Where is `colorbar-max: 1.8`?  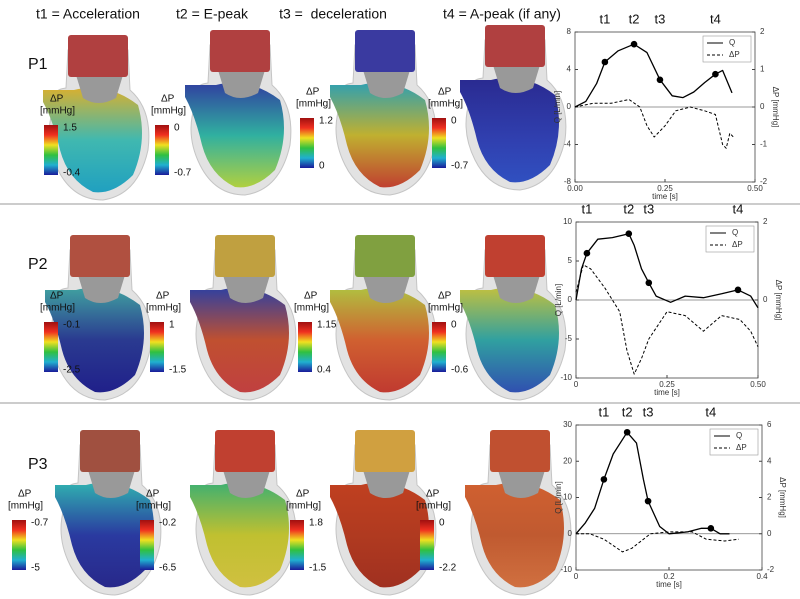 colorbar-max: 1.8 is located at coordinates (316, 523).